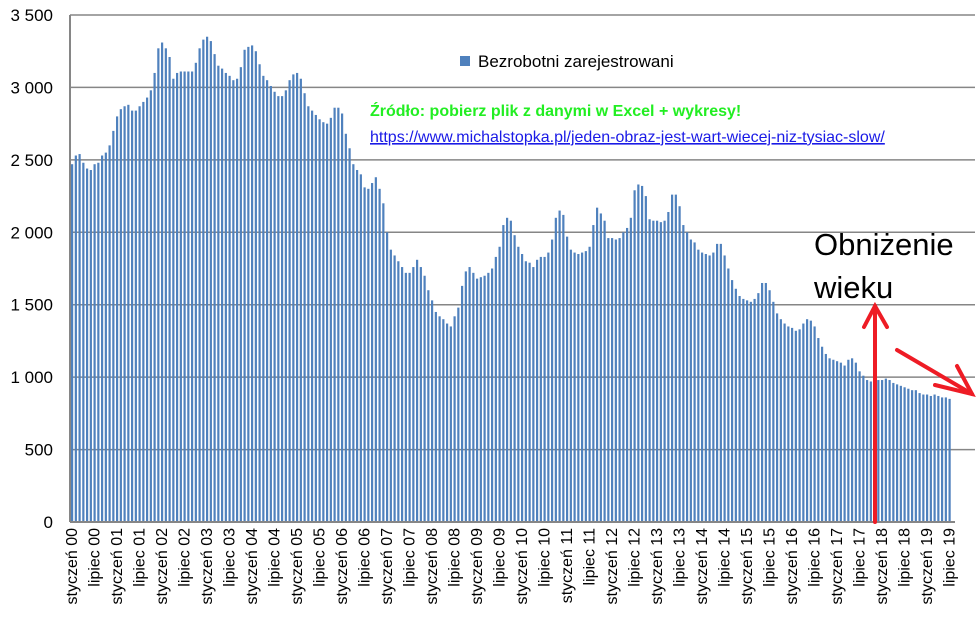  What do you see at coordinates (31, 160) in the screenshot?
I see `y-tick-label: 2 500` at bounding box center [31, 160].